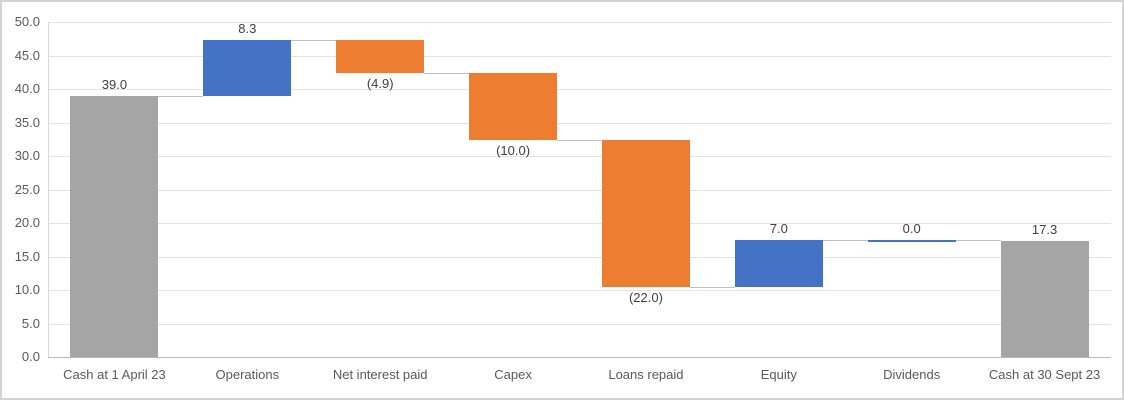  Describe the element at coordinates (380, 374) in the screenshot. I see `x-category-label: Net interest paid` at that location.